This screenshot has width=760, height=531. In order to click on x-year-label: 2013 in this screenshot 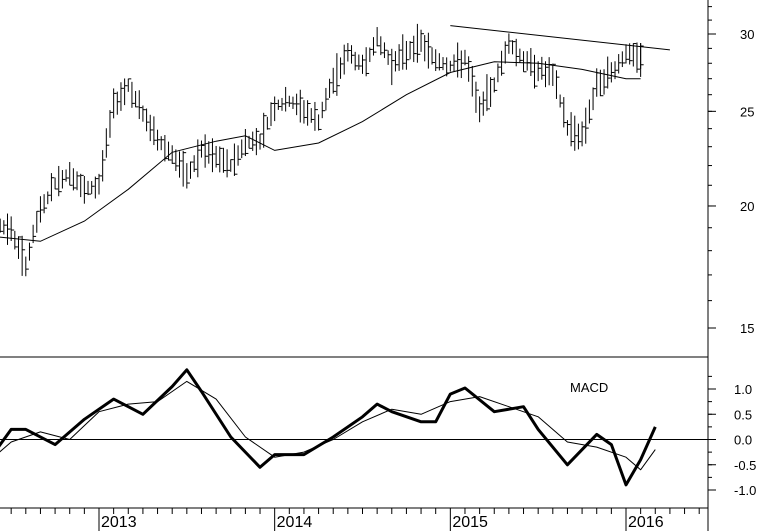, I will do `click(119, 522)`.